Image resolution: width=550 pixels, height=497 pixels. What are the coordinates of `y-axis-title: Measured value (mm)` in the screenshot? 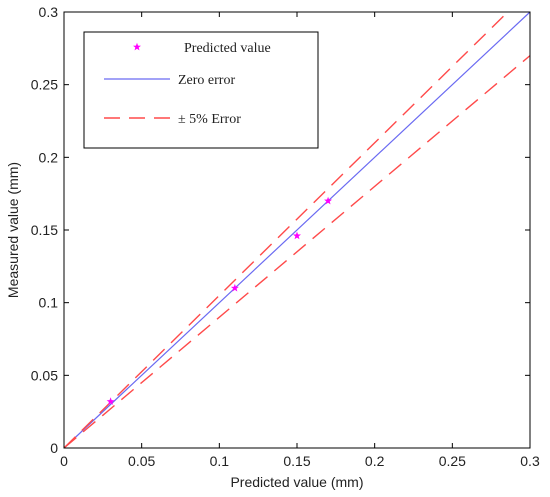 It's located at (13, 230).